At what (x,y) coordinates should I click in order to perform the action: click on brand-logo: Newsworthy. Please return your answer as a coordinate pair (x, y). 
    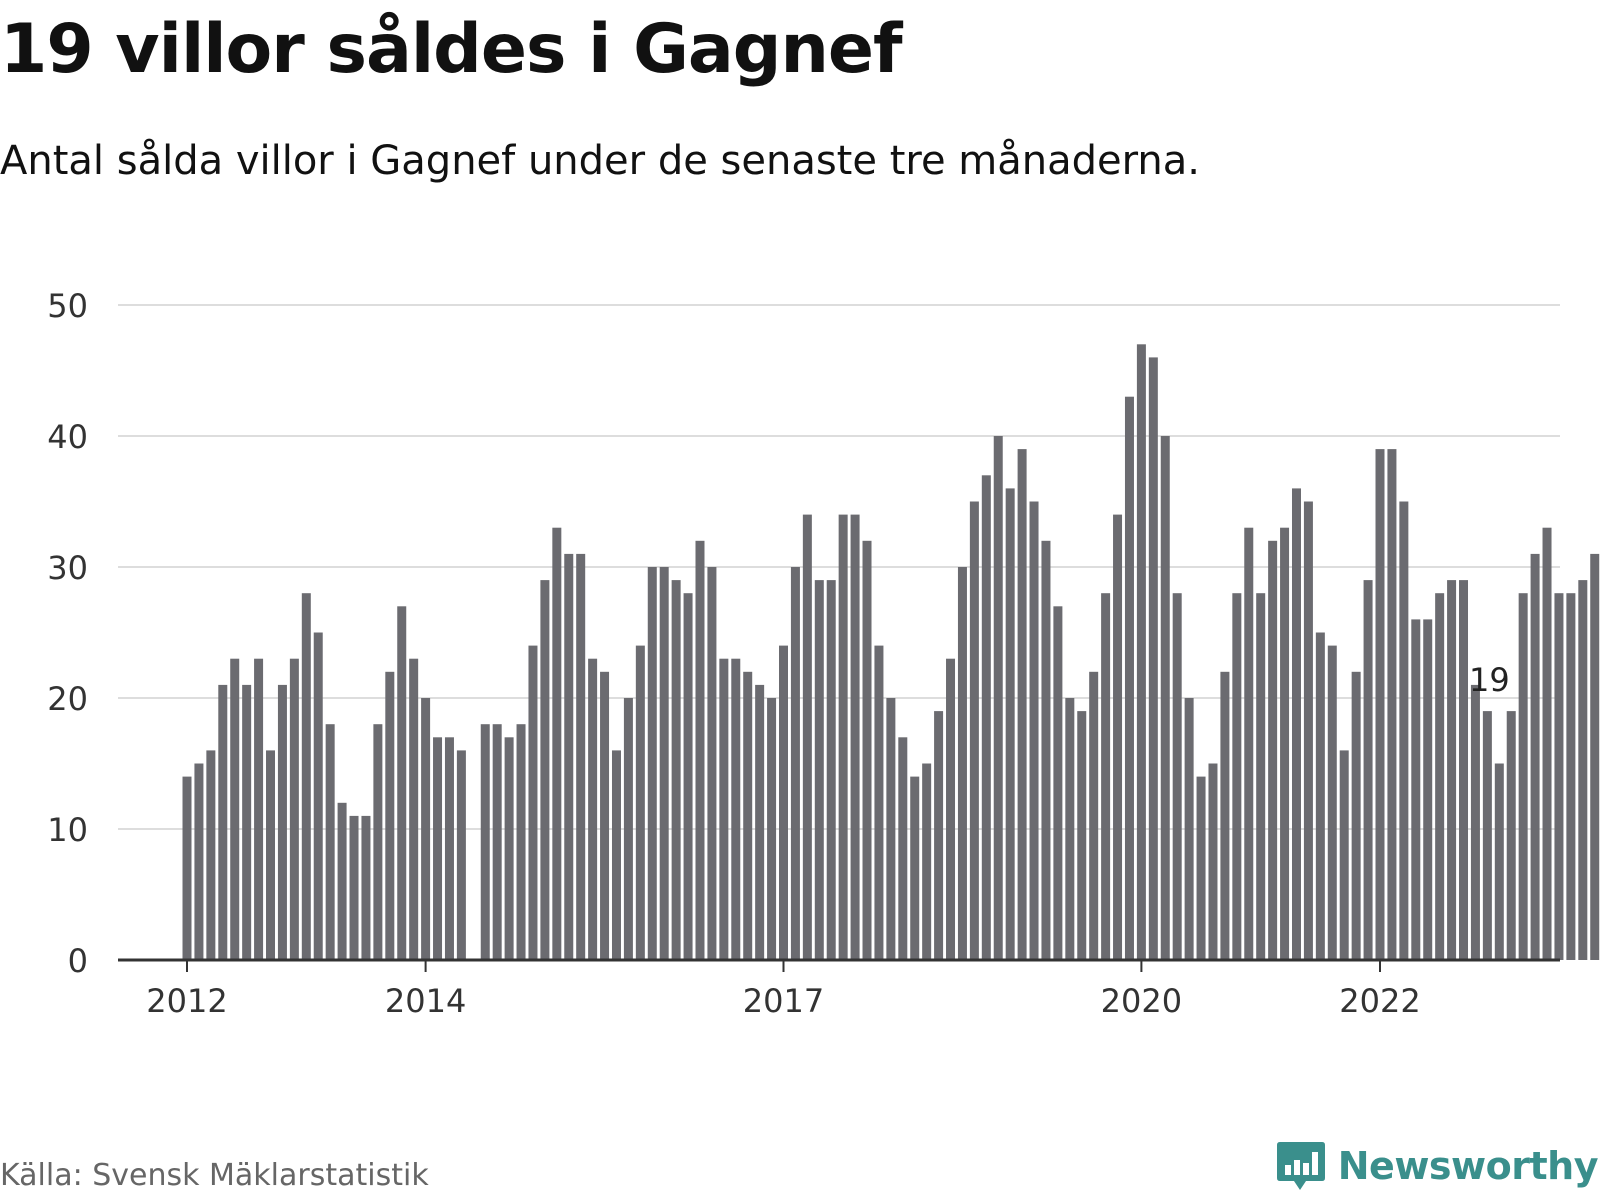
    Looking at the image, I should click on (1437, 1166).